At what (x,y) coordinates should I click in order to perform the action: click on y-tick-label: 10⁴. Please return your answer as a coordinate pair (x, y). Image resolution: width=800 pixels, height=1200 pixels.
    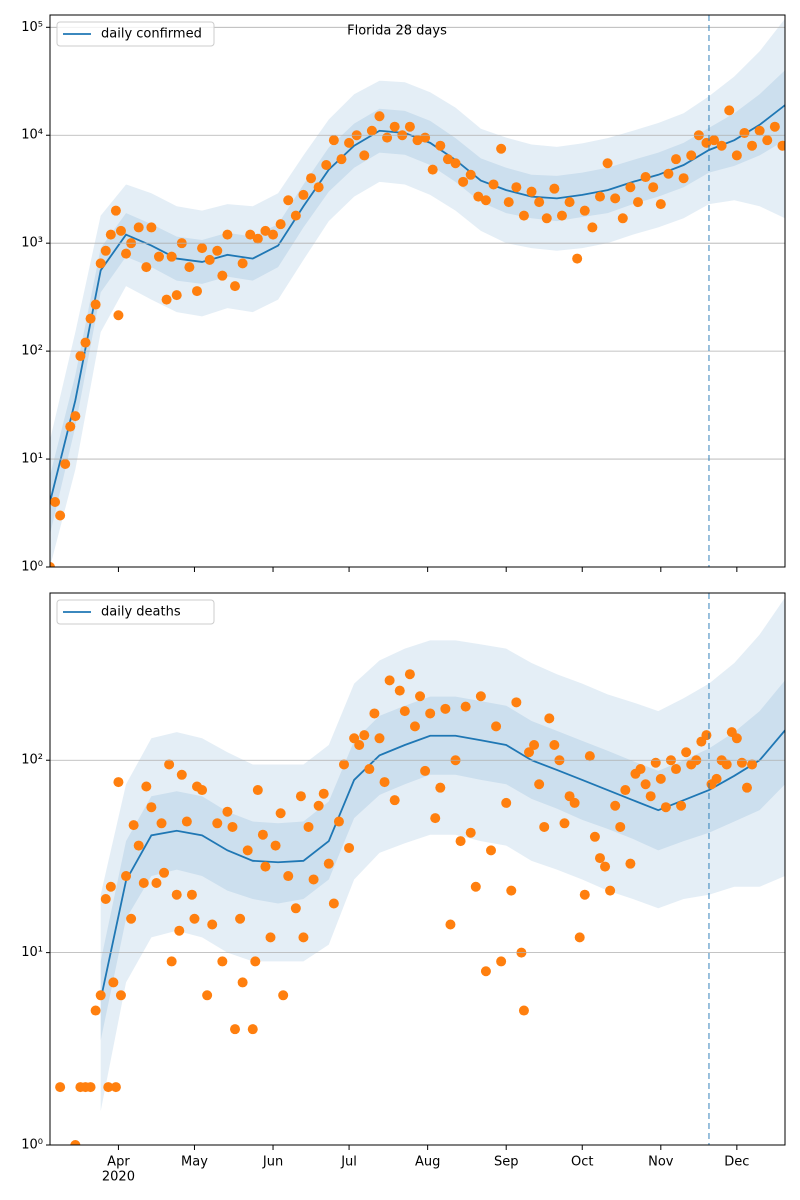
    Looking at the image, I should click on (32, 135).